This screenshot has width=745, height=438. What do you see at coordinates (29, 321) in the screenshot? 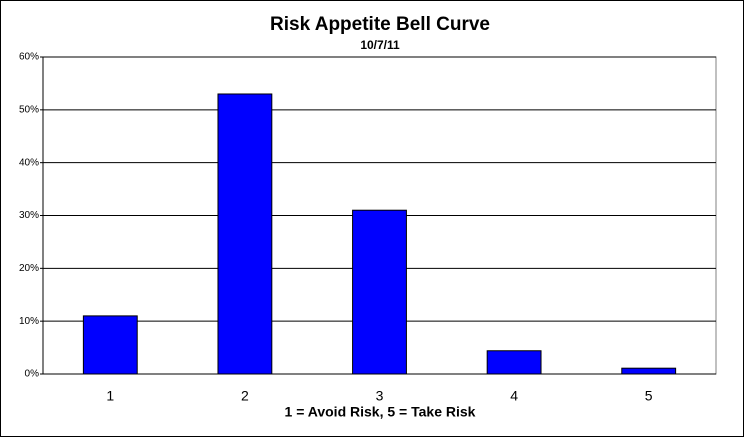
I see `y-tick-label: 10%` at bounding box center [29, 321].